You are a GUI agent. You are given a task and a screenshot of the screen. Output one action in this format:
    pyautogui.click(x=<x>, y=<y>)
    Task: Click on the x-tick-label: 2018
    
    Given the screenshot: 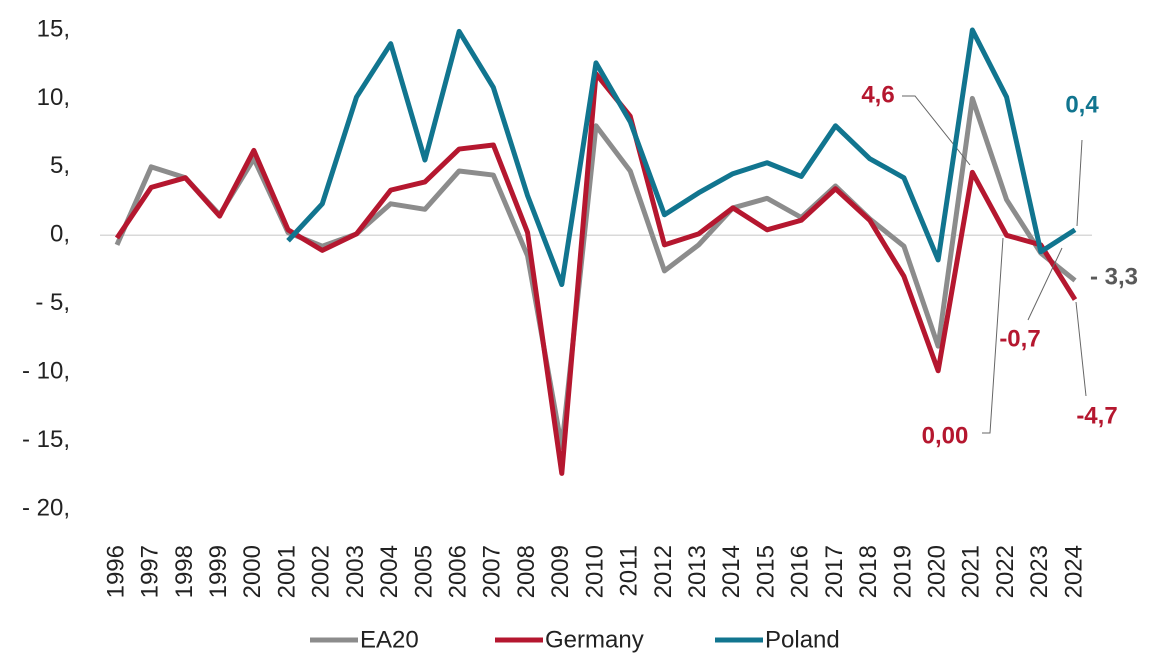 What is the action you would take?
    pyautogui.click(x=868, y=571)
    